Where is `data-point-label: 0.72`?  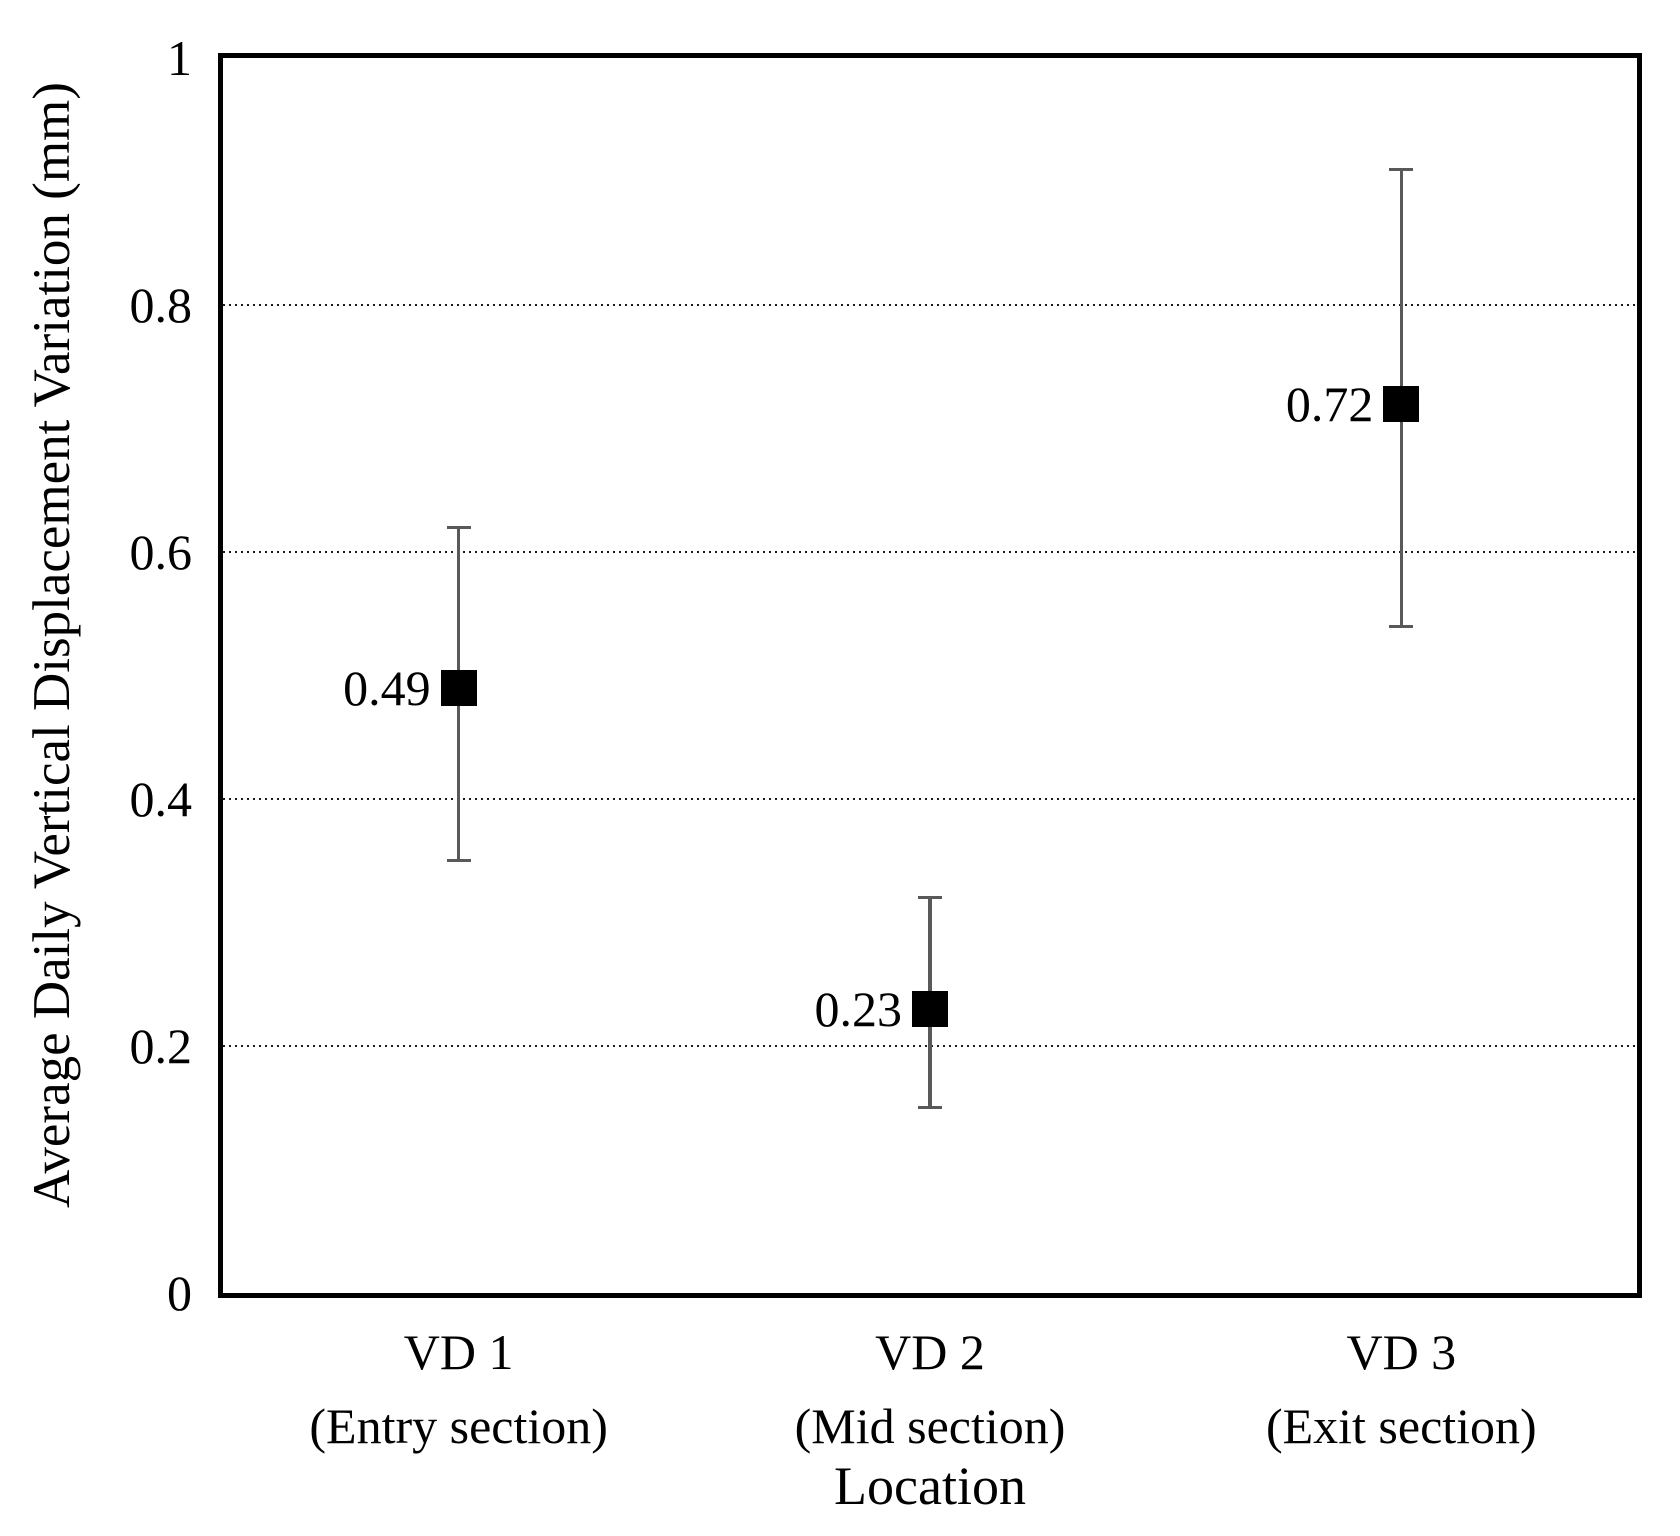 data-point-label: 0.72 is located at coordinates (1329, 403).